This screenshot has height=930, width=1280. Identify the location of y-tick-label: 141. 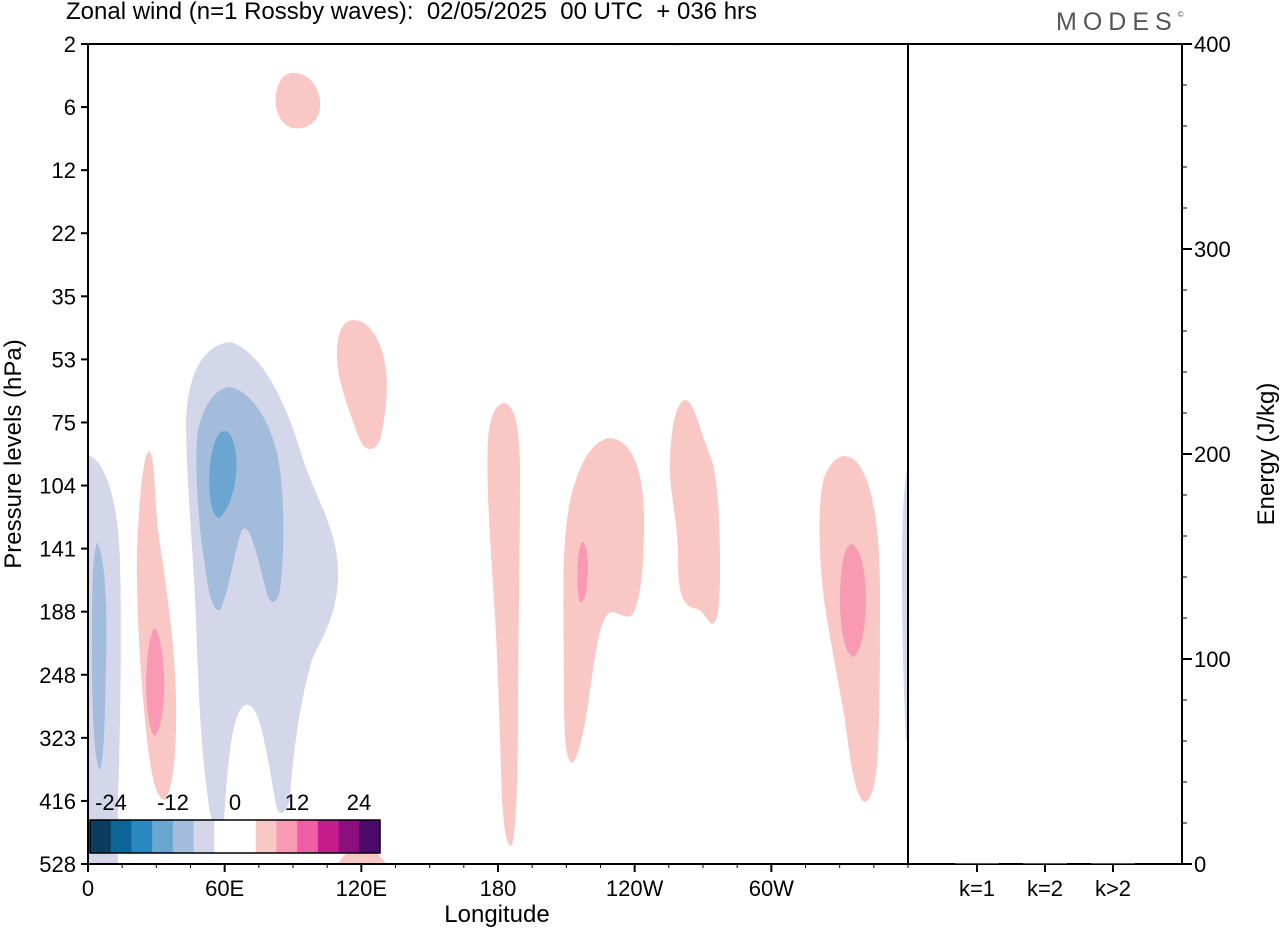
(57, 549).